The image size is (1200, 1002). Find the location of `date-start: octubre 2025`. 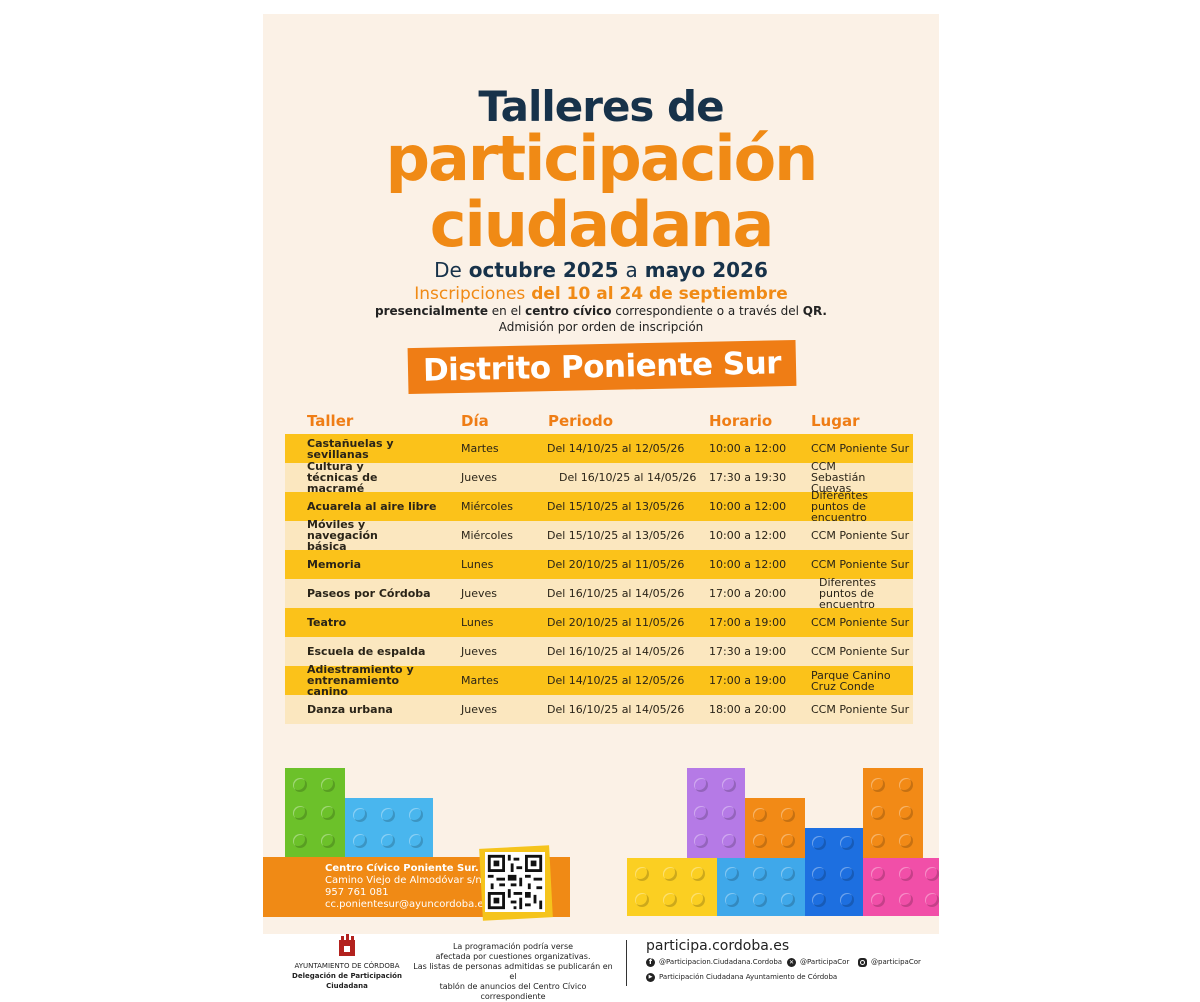

date-start: octubre 2025 is located at coordinates (543, 270).